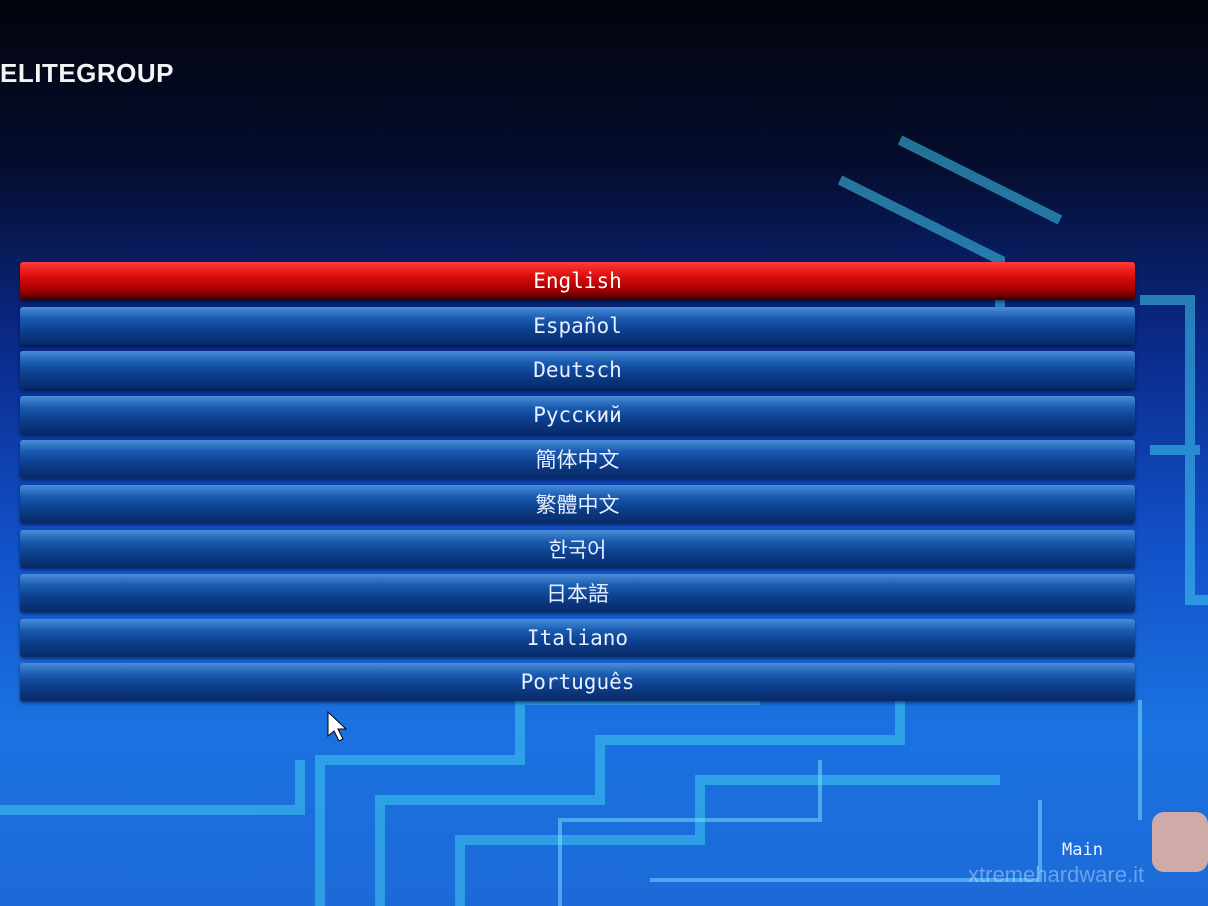 This screenshot has width=1208, height=906. What do you see at coordinates (1082, 850) in the screenshot?
I see `tab-label: Main` at bounding box center [1082, 850].